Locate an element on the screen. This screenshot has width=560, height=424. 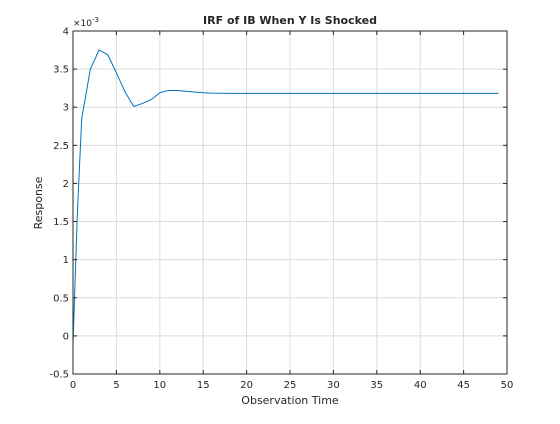
x-axis-label: Observation Time is located at coordinates (290, 400).